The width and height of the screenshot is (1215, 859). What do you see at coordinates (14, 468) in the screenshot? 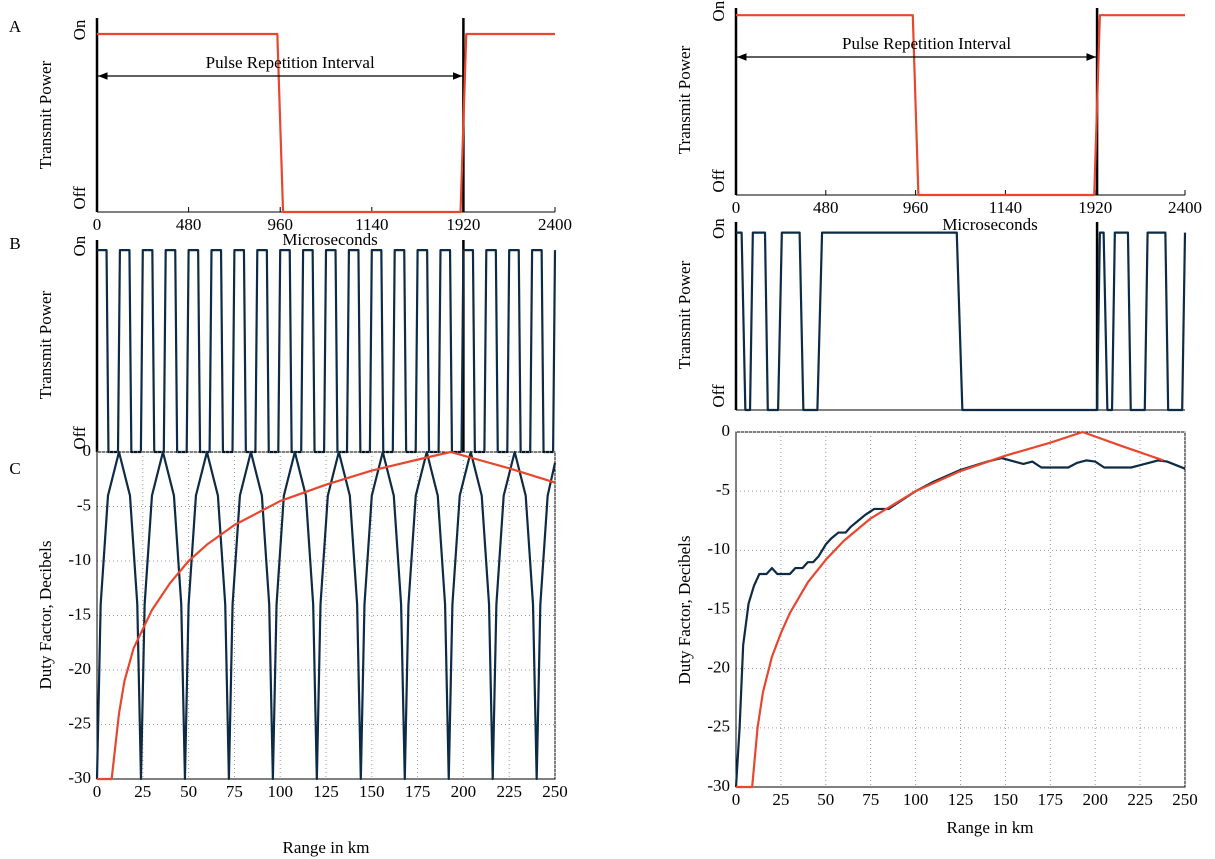
I see `panel-label: C` at bounding box center [14, 468].